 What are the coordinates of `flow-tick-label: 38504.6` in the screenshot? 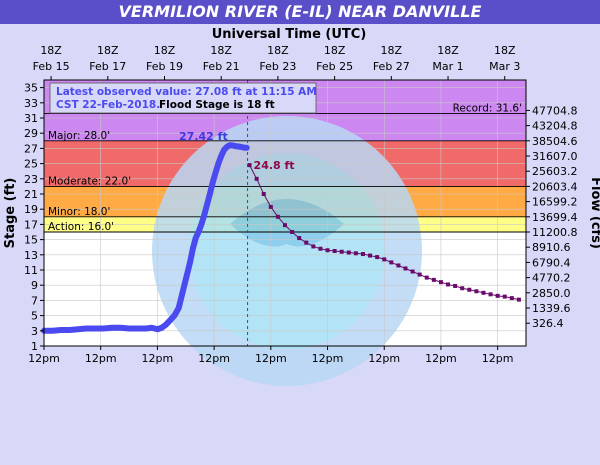 It's located at (555, 141).